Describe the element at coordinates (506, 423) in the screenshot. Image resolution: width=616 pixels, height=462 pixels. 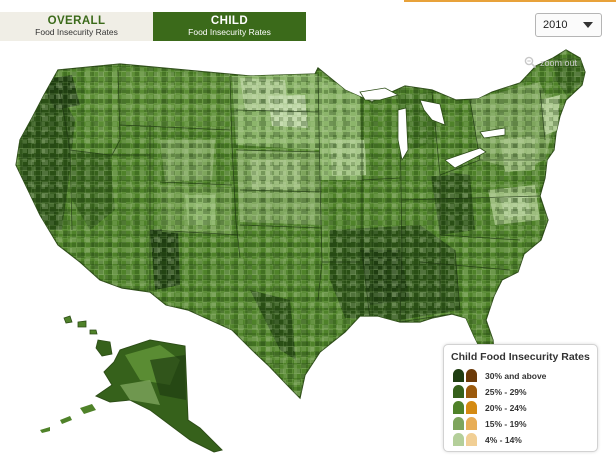
I see `legend-label: 15% - 19%` at that location.